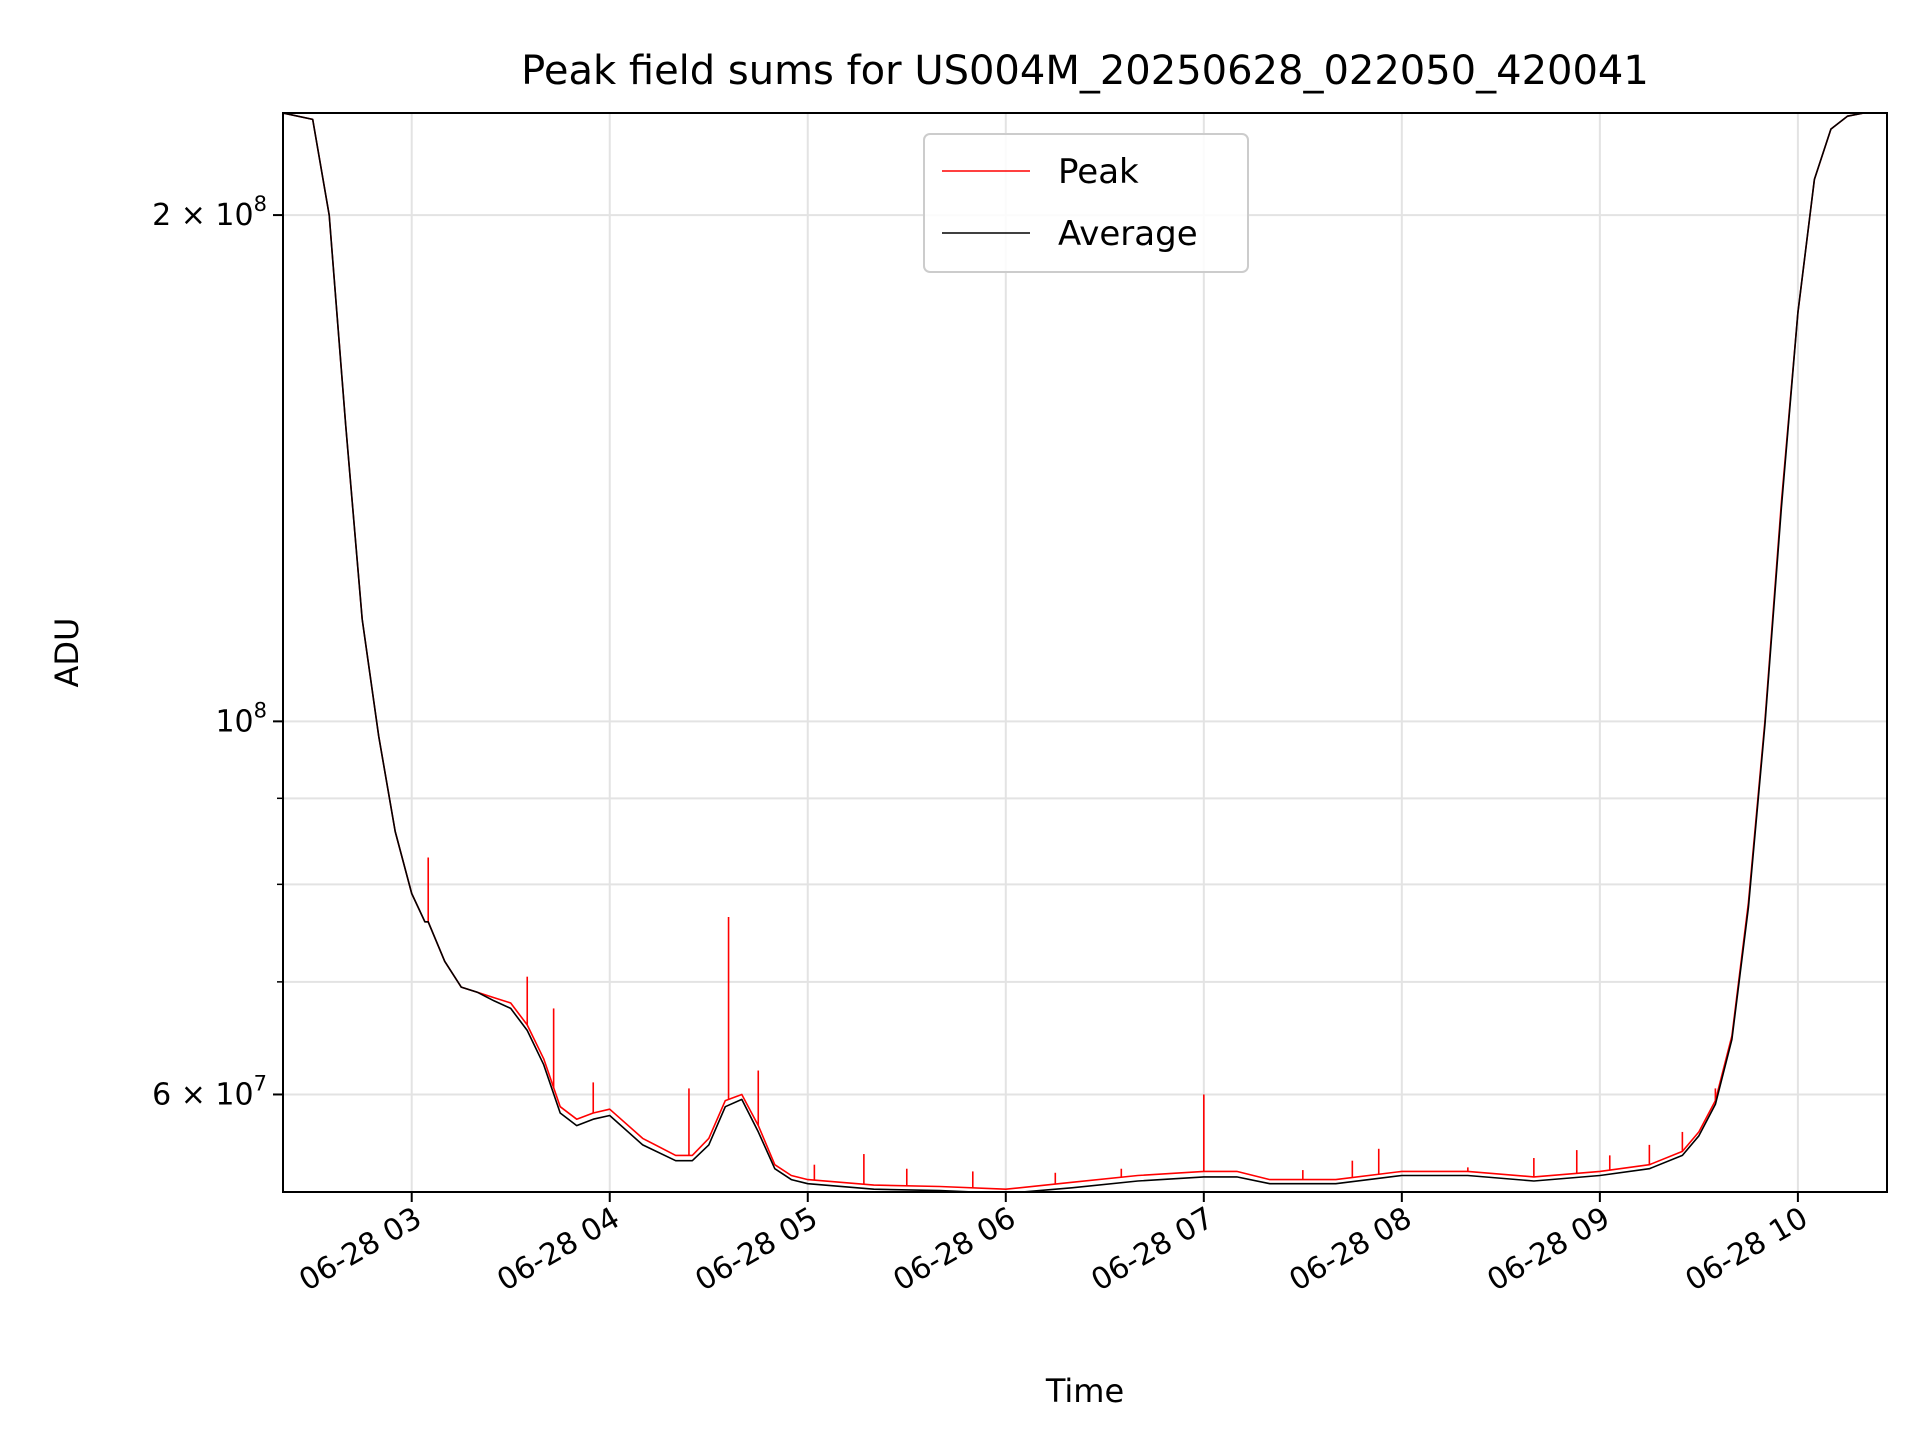  I want to click on y-tick-label: 6 × 107, so click(209, 1091).